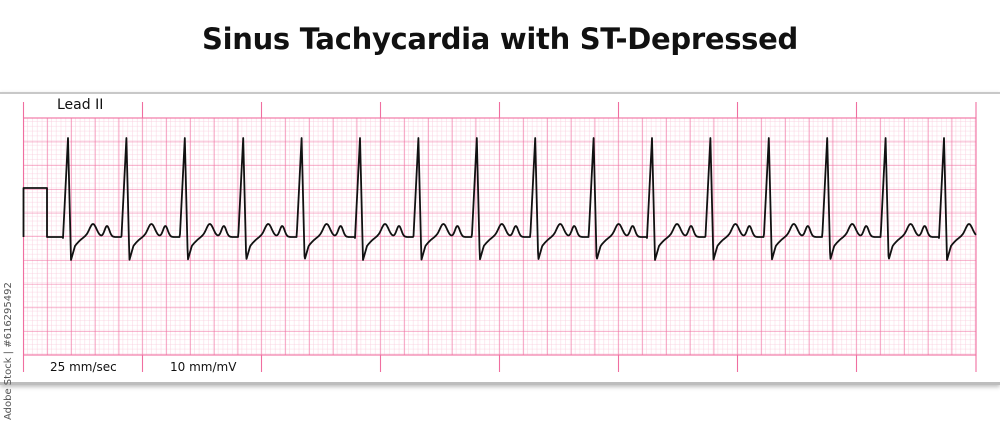  What do you see at coordinates (500, 39) in the screenshot?
I see `page-title: Sinus Tachycardia with ST-Depressed` at bounding box center [500, 39].